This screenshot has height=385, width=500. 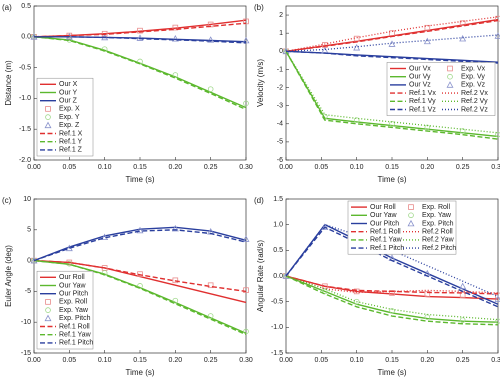 I want to click on y-tick-label: -1, so click(x=280, y=69).